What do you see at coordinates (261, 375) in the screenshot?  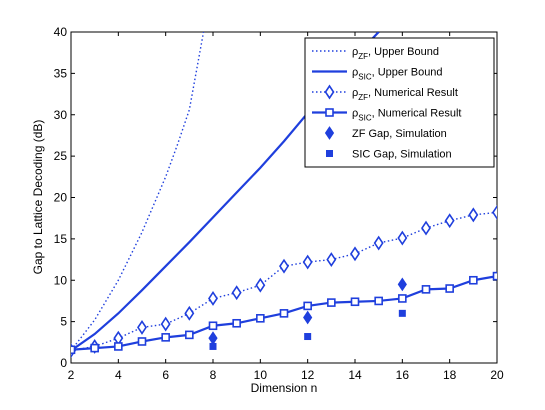 I see `x-tick-label-4: 10` at bounding box center [261, 375].